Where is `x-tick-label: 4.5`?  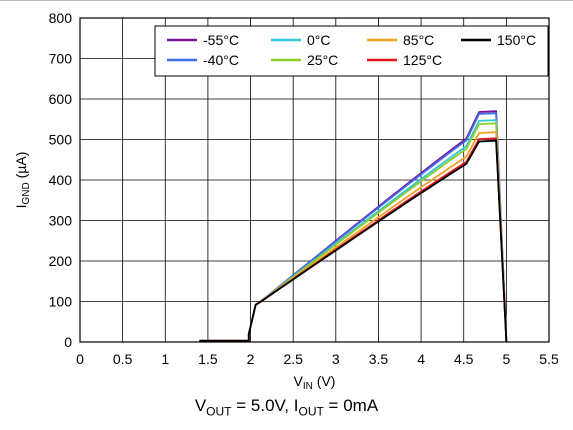
x-tick-label: 4.5 is located at coordinates (464, 359).